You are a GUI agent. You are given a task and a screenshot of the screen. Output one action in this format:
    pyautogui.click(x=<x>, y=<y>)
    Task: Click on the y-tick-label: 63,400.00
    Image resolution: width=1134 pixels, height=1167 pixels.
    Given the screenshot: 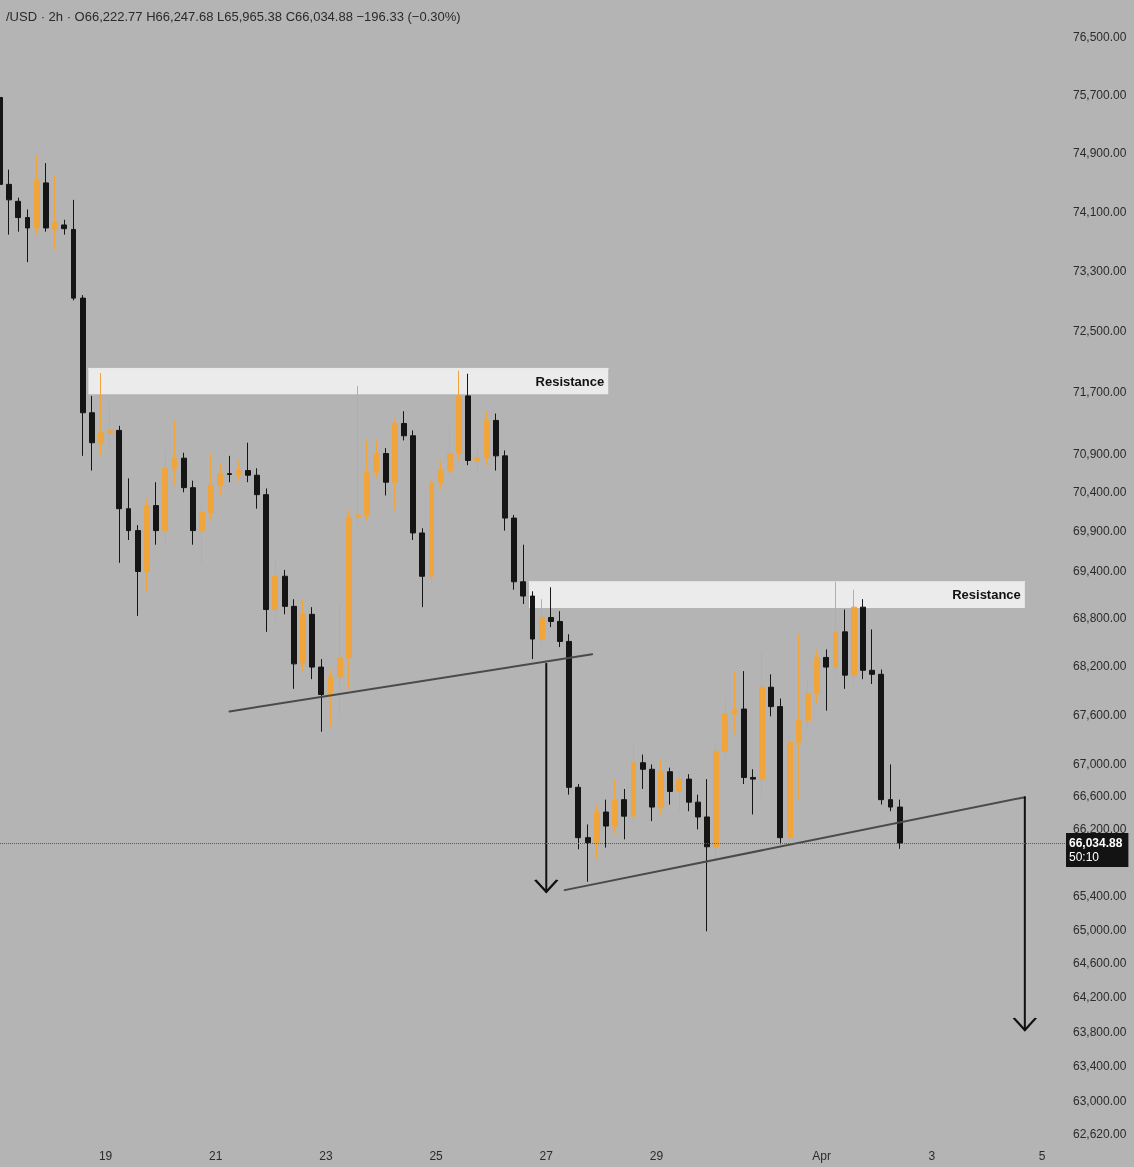 What is the action you would take?
    pyautogui.click(x=1100, y=1066)
    